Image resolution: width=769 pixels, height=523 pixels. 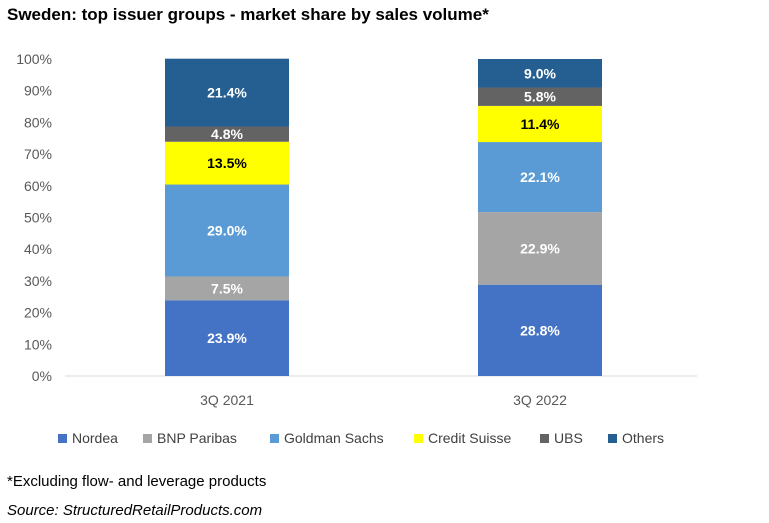 I want to click on y-tick-label: 100%, so click(x=34, y=59).